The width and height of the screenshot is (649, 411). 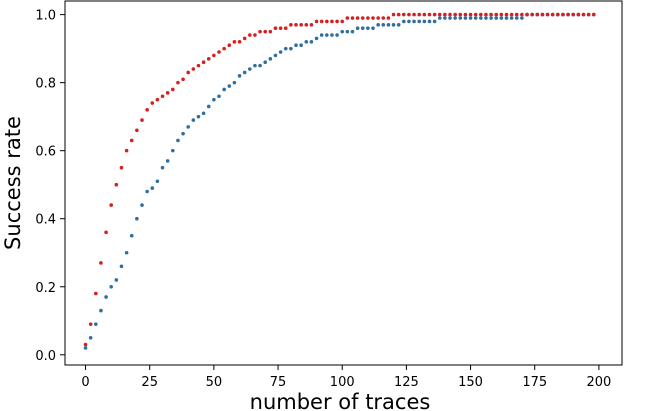 I want to click on y-tick-label: 1.0, so click(x=45, y=16).